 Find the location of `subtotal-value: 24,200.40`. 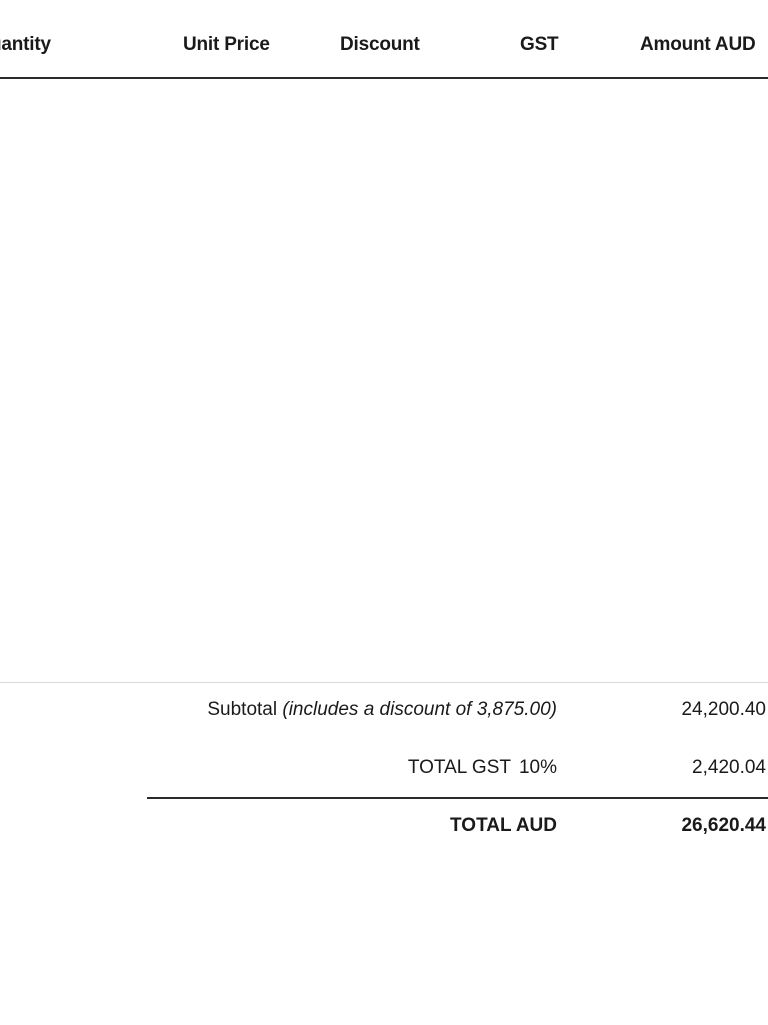

subtotal-value: 24,200.40 is located at coordinates (723, 709).